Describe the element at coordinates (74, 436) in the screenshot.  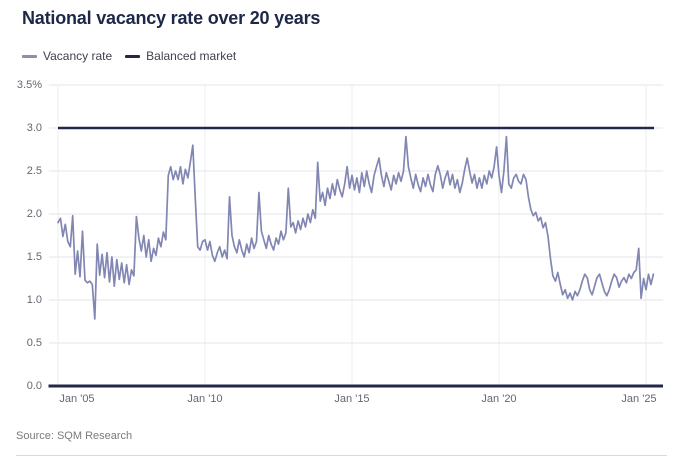
I see `source-note: Source: SQM Research` at that location.